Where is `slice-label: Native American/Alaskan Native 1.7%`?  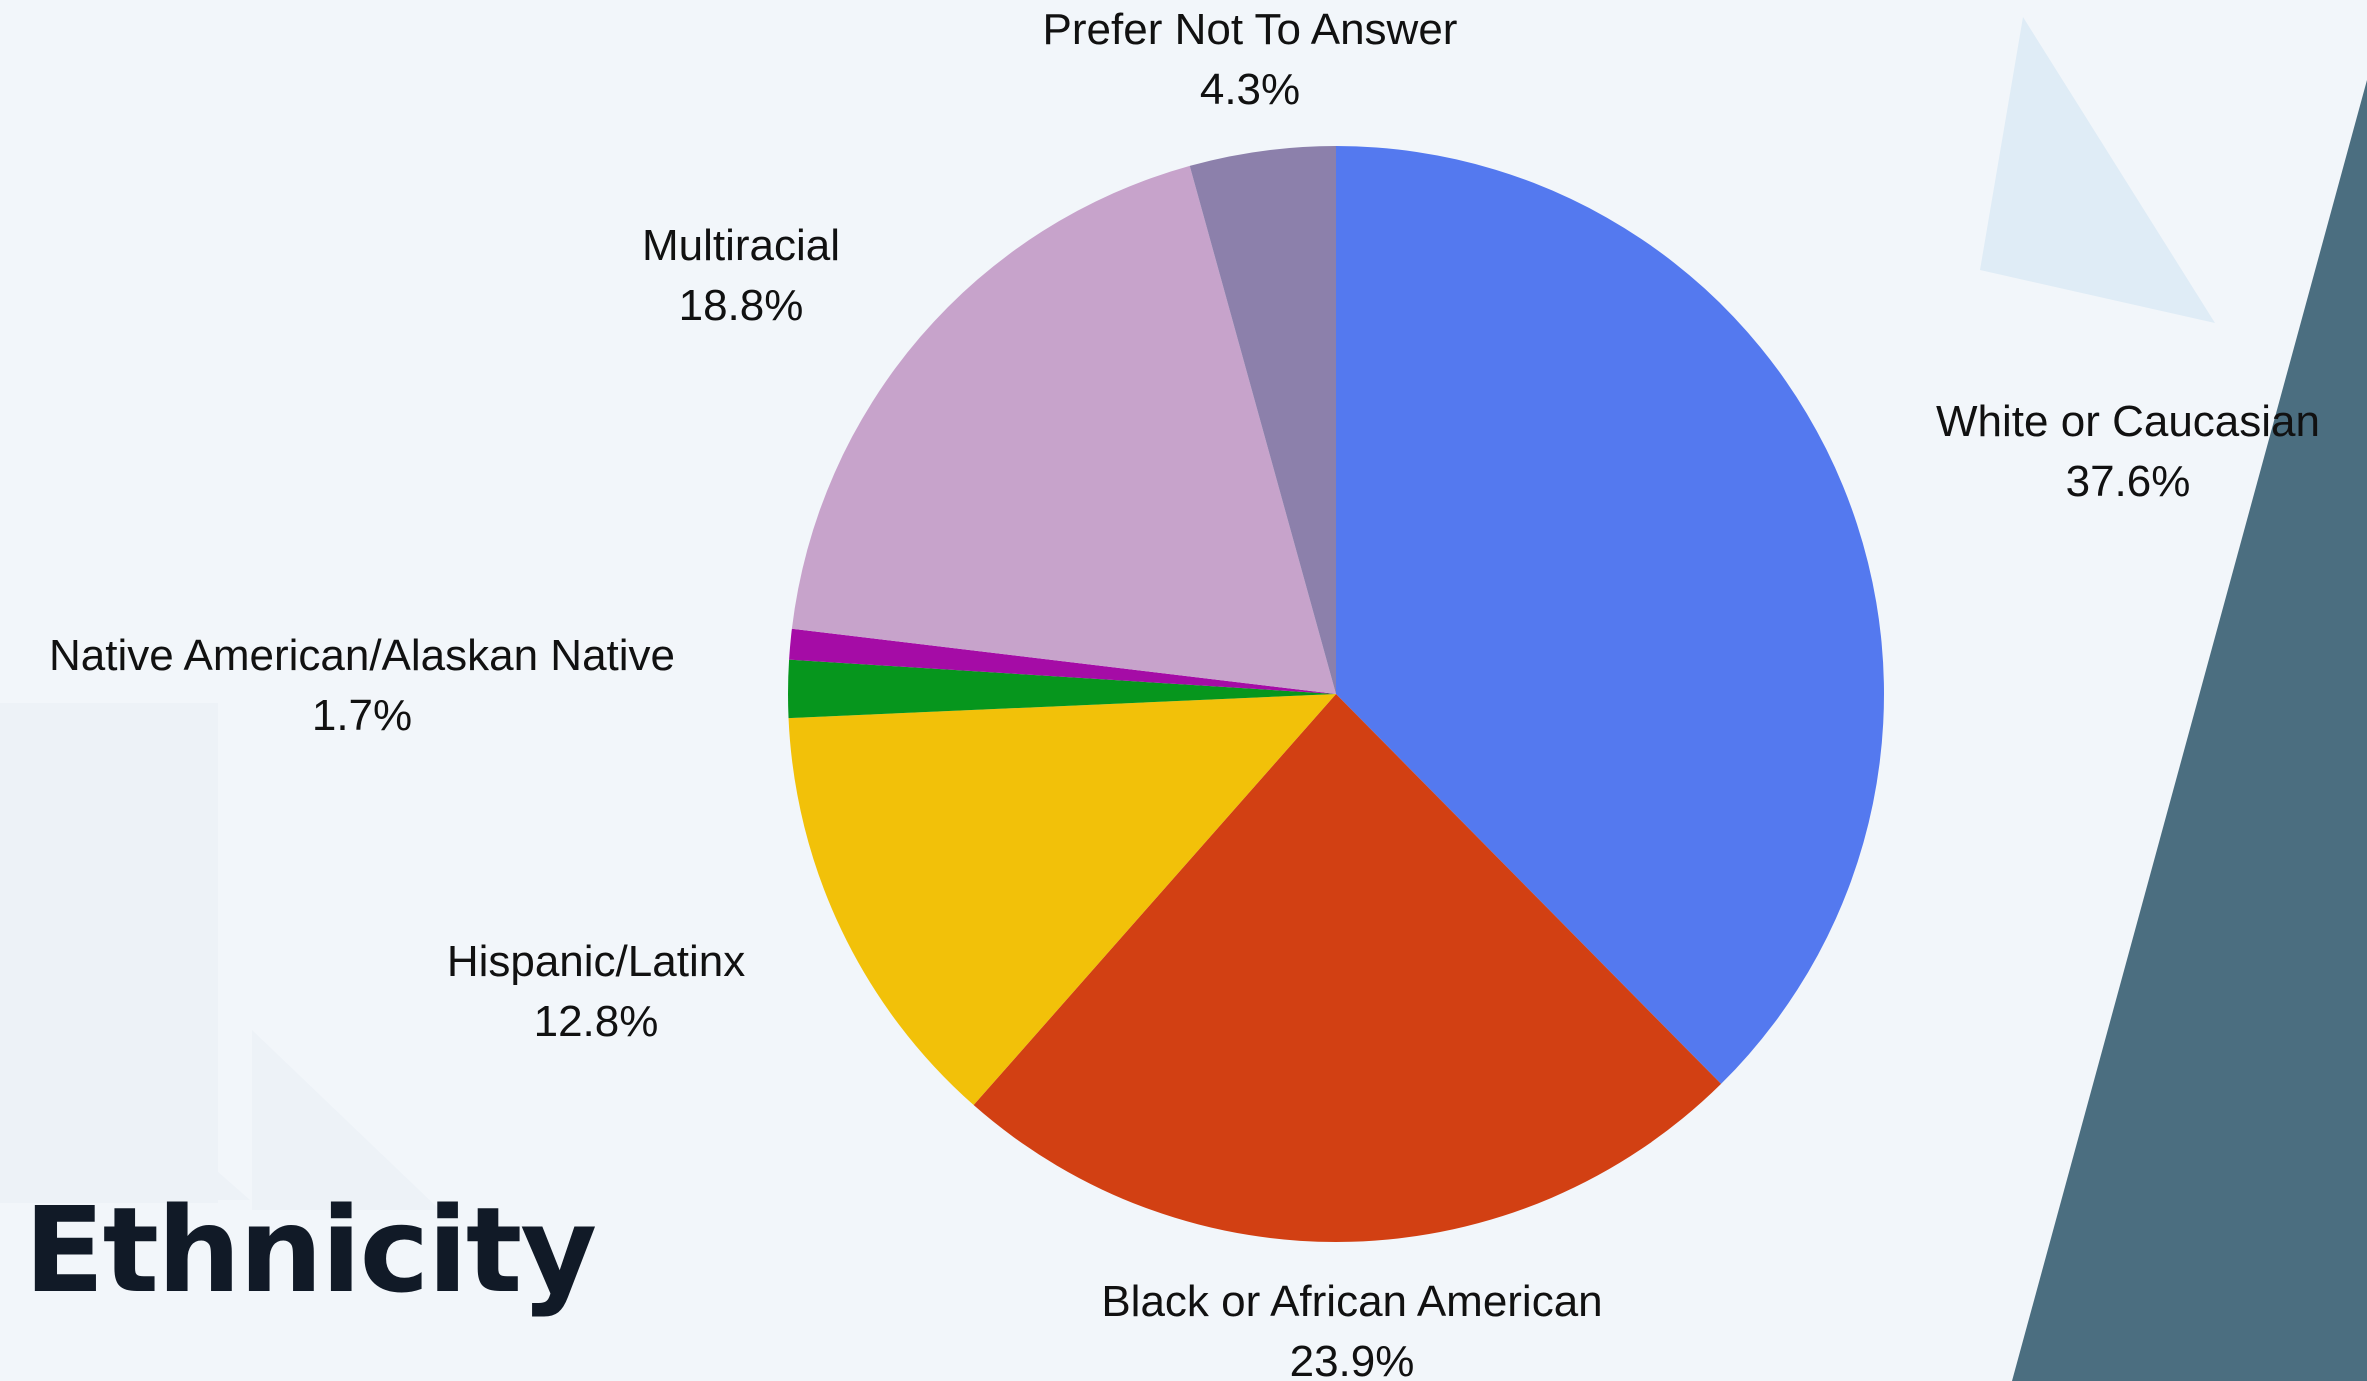
slice-label: Native American/Alaskan Native 1.7% is located at coordinates (362, 686).